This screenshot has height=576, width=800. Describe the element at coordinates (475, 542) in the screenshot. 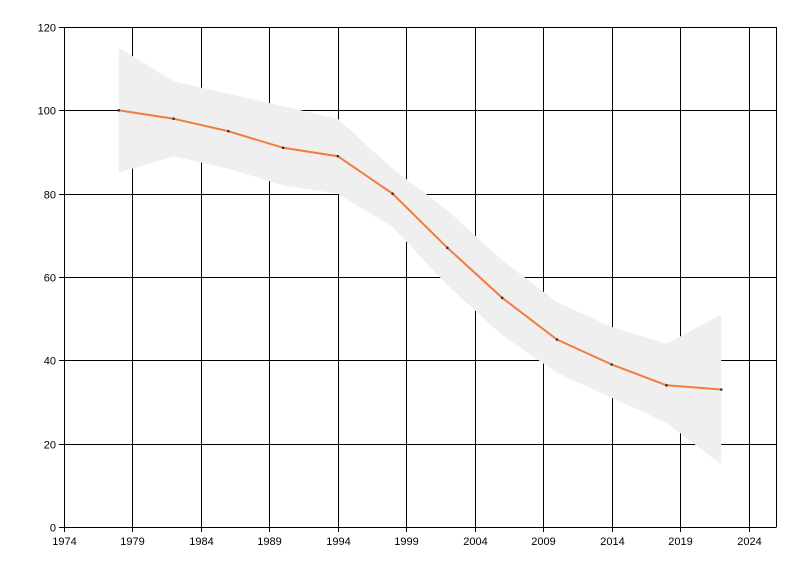

I see `x-tick-label-2004: 2004` at that location.